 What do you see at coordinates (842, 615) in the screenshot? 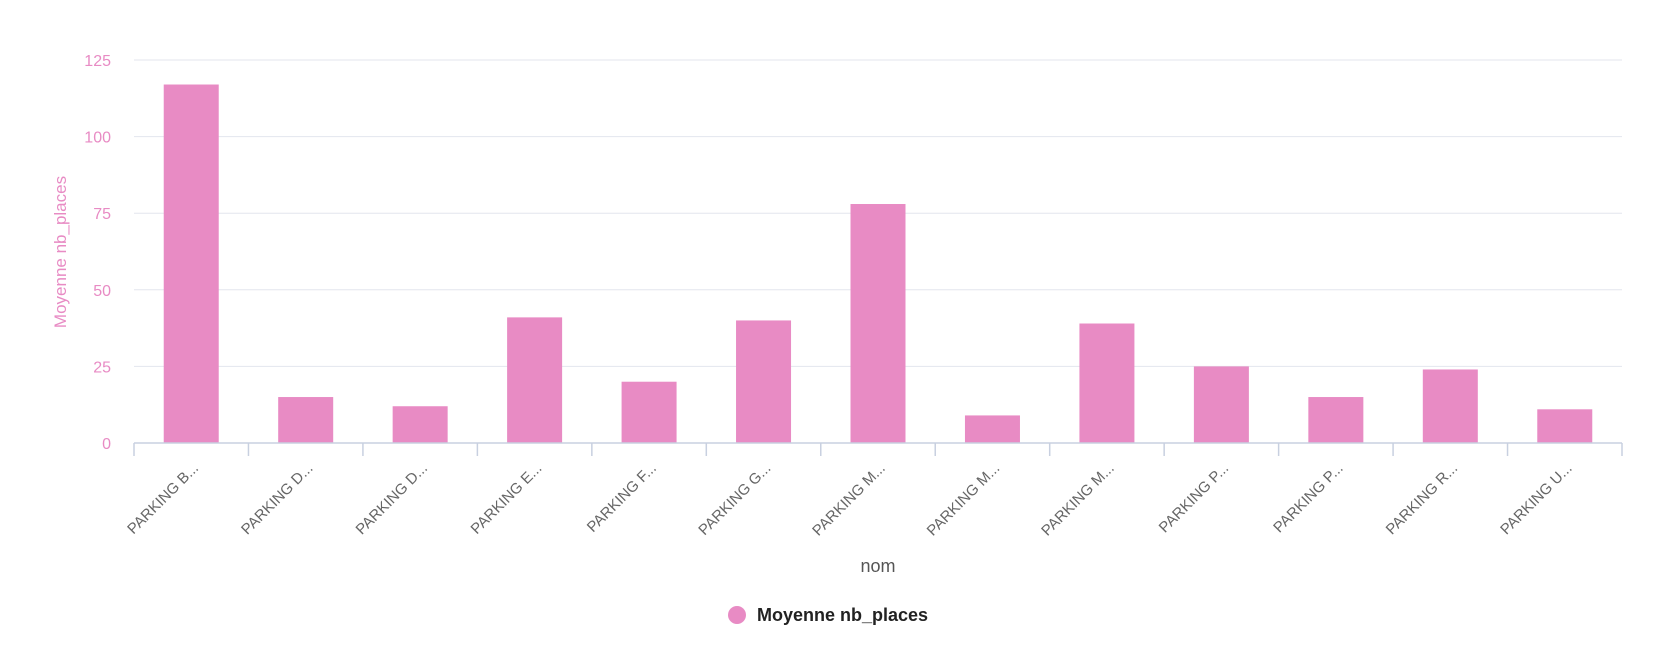
I see `legend-label: Moyenne nb_places` at bounding box center [842, 615].